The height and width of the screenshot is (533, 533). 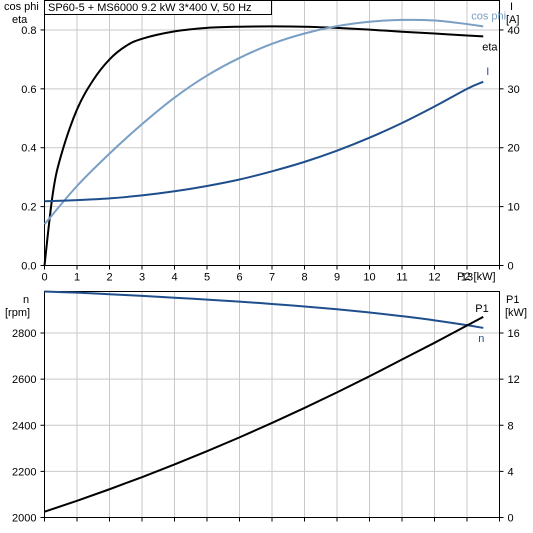 I want to click on bottom-left-axis-label-1: n, so click(x=26, y=300).